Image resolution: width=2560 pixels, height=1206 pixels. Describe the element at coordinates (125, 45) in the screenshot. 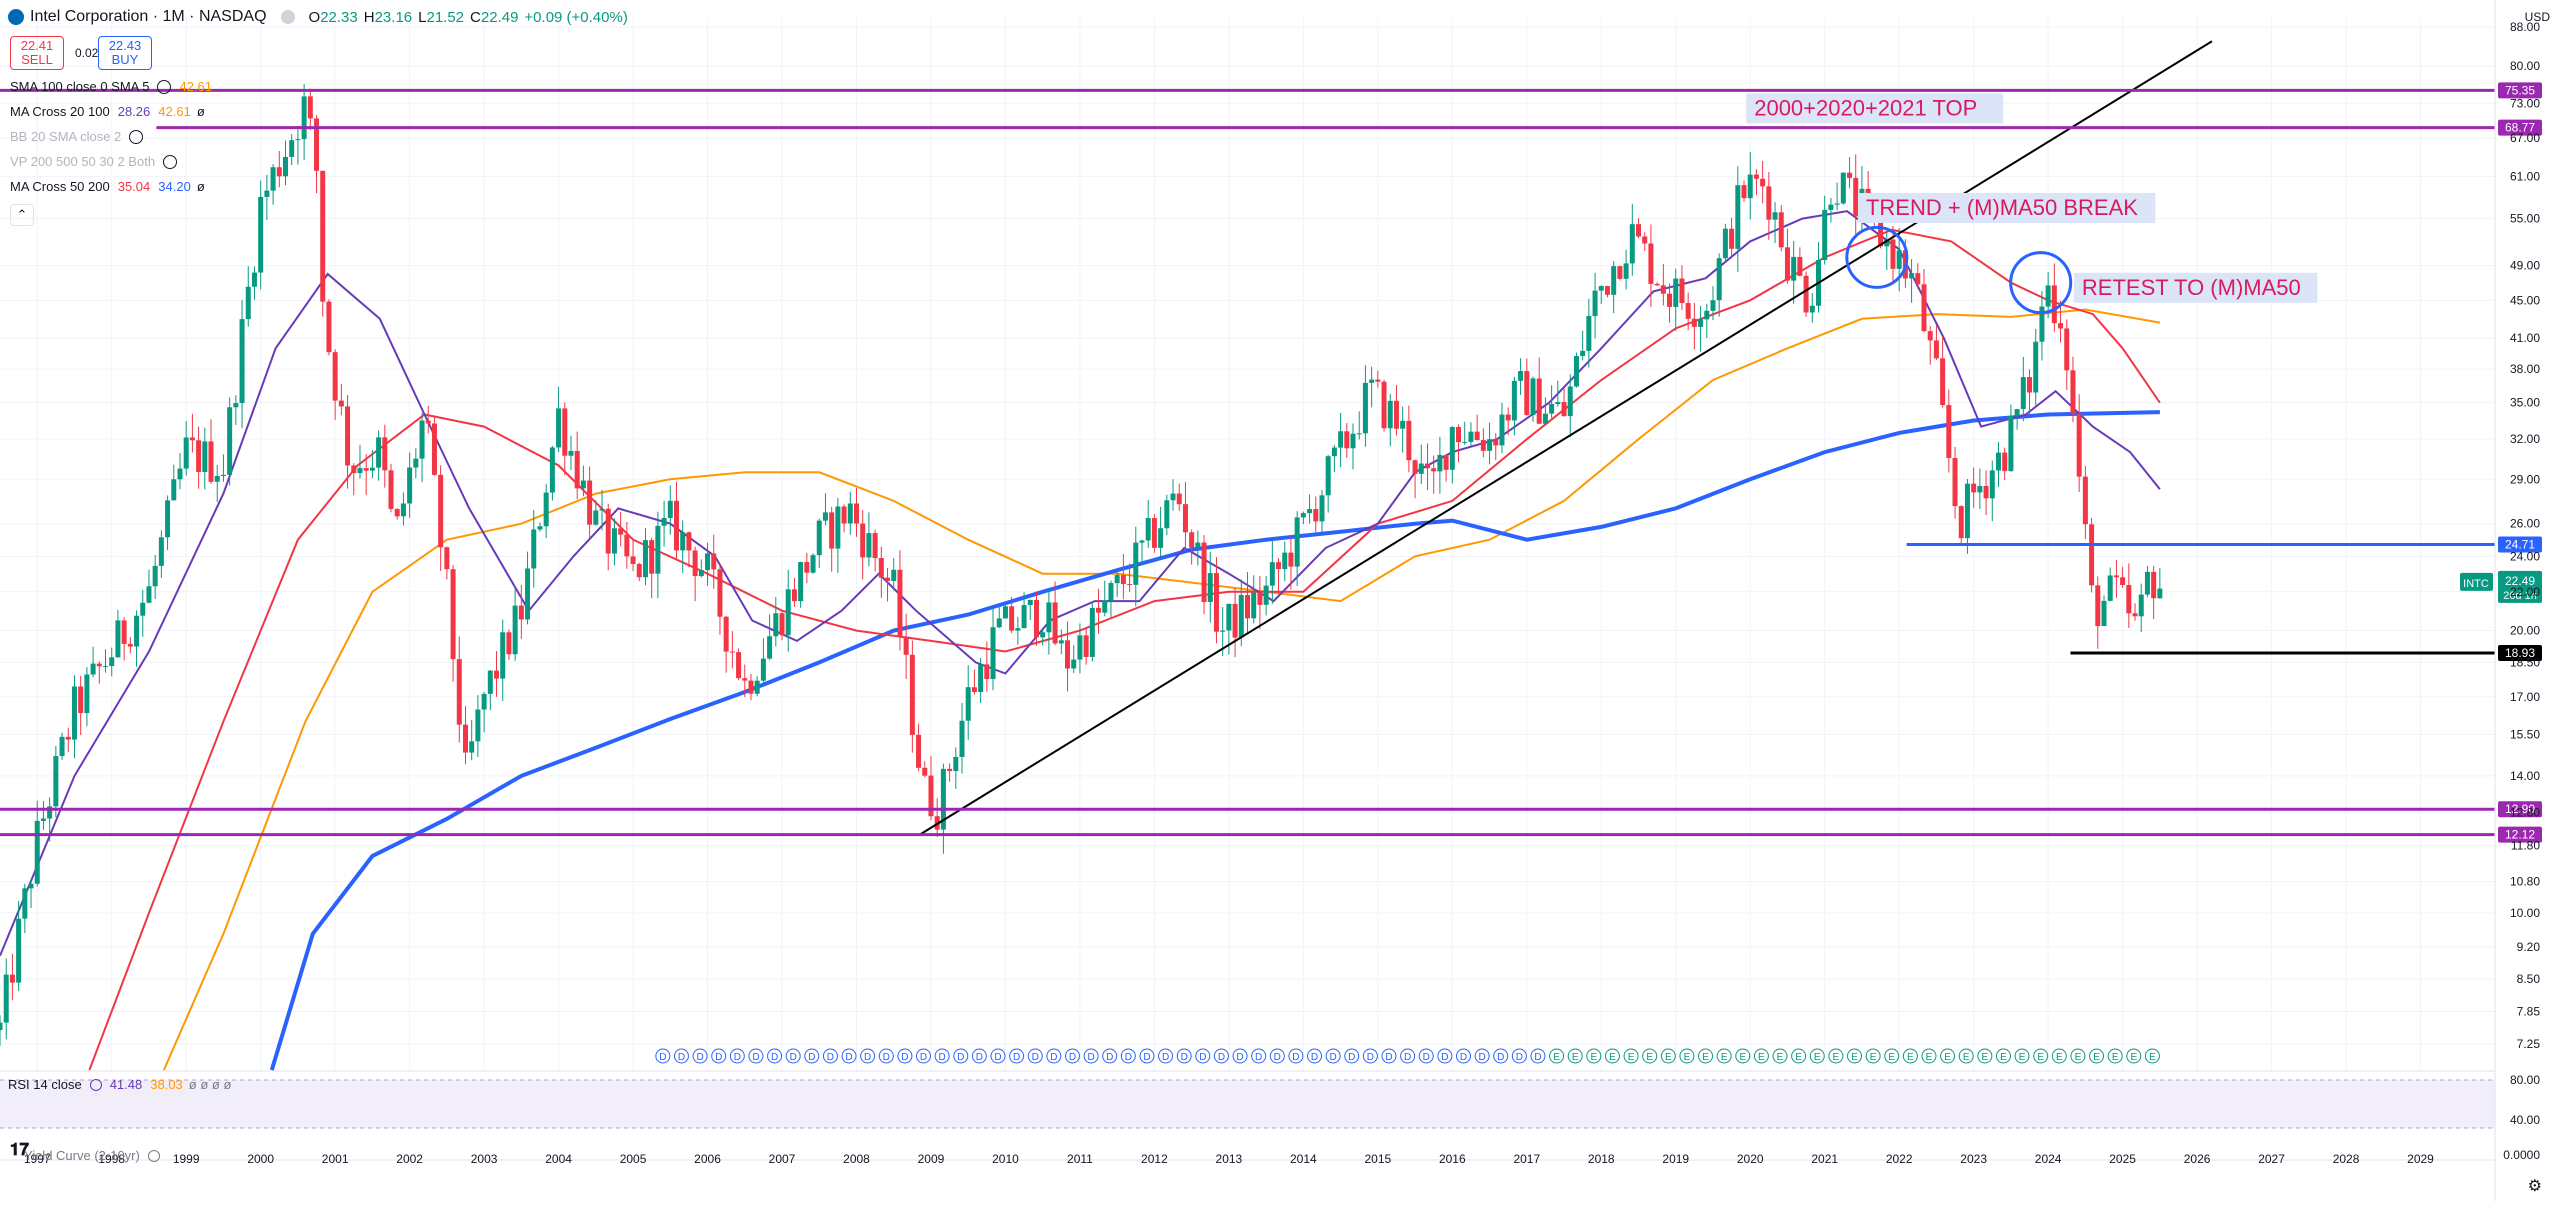

I see `buy-price: 22.43` at that location.